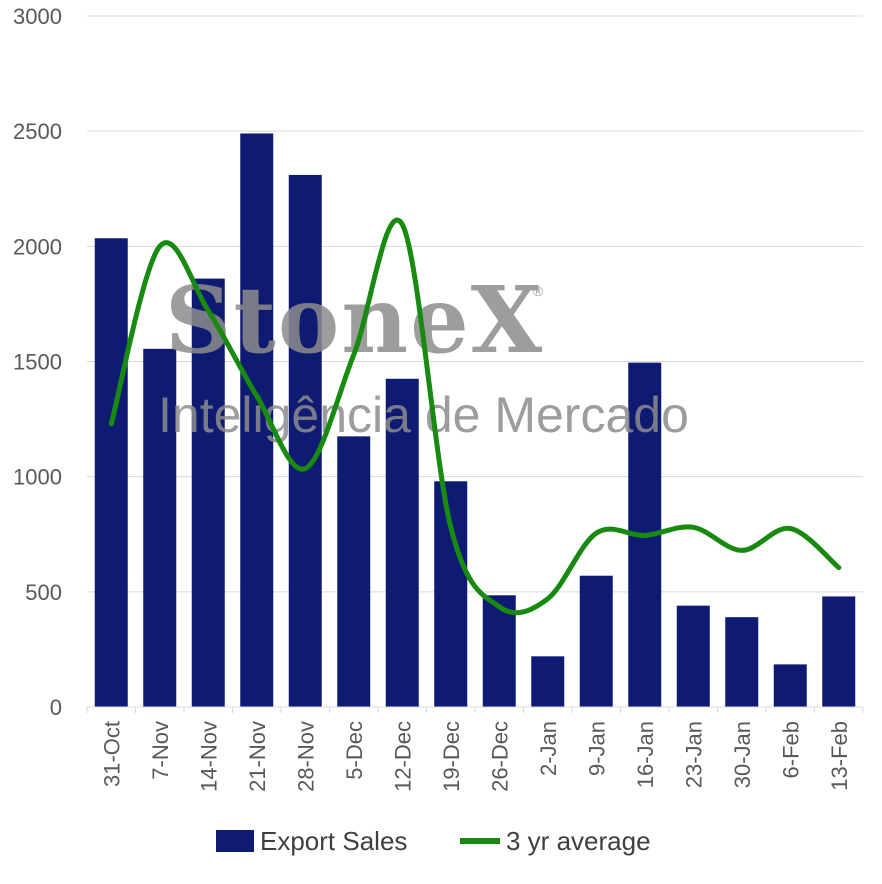 The image size is (882, 884). What do you see at coordinates (596, 748) in the screenshot?
I see `x-tick-label-9-Jan: 9-Jan` at bounding box center [596, 748].